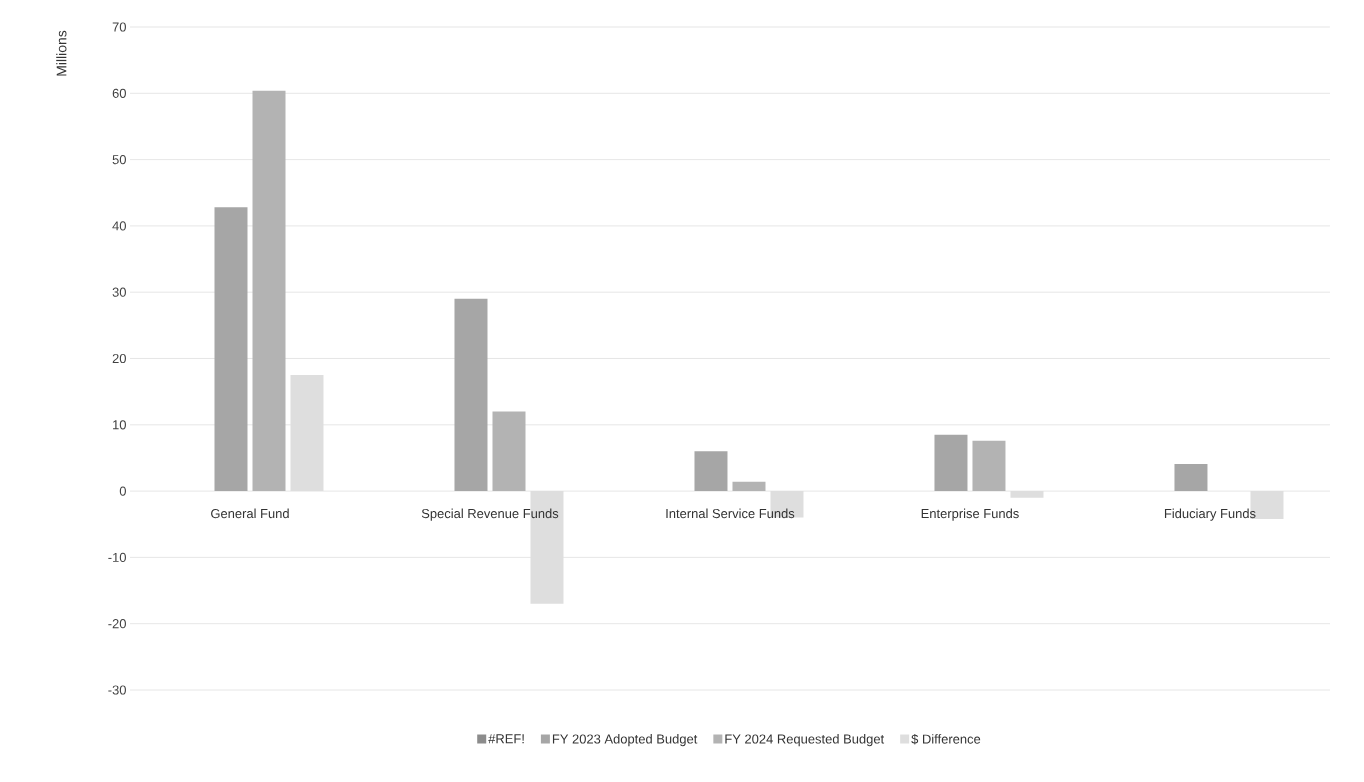  I want to click on y-tick-label: 0, so click(122, 491).